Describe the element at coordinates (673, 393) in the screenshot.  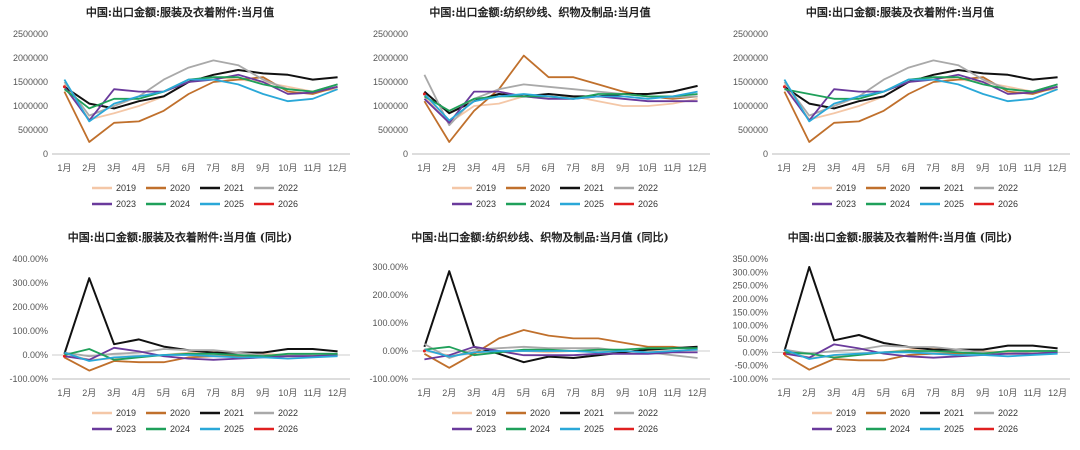
I see `x-tick-label: 11月` at that location.